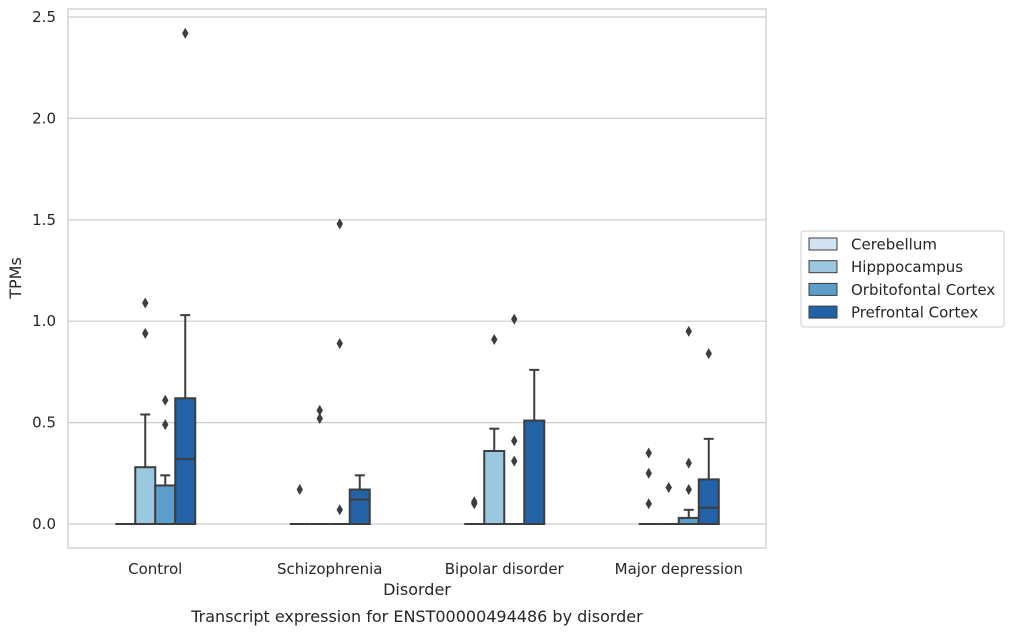 The height and width of the screenshot is (634, 1014). What do you see at coordinates (44, 423) in the screenshot?
I see `y-tick-label: 0.5` at bounding box center [44, 423].